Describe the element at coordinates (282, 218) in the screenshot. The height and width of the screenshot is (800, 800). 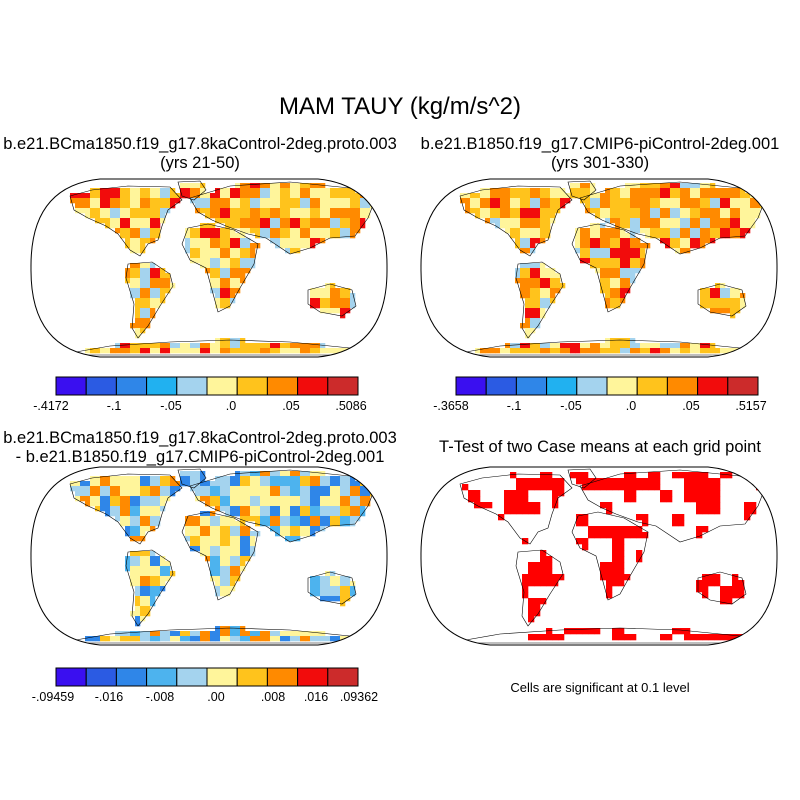
I see `map-1-coast-eurasia` at that location.